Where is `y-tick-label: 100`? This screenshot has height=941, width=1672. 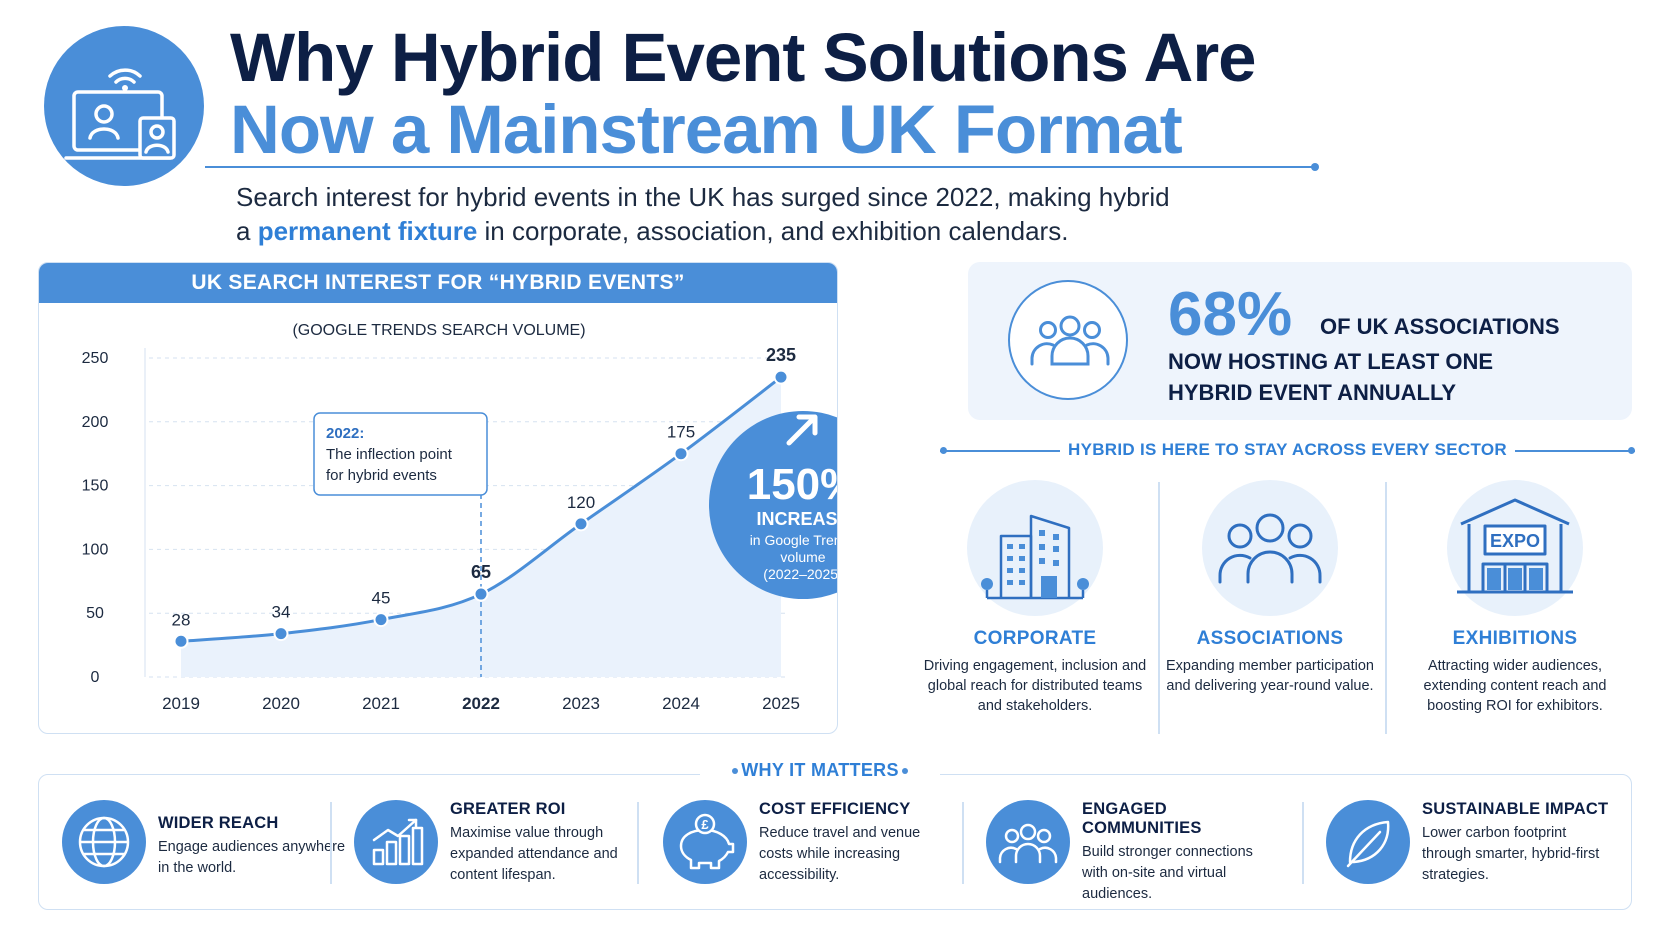
y-tick-label: 100 is located at coordinates (95, 549).